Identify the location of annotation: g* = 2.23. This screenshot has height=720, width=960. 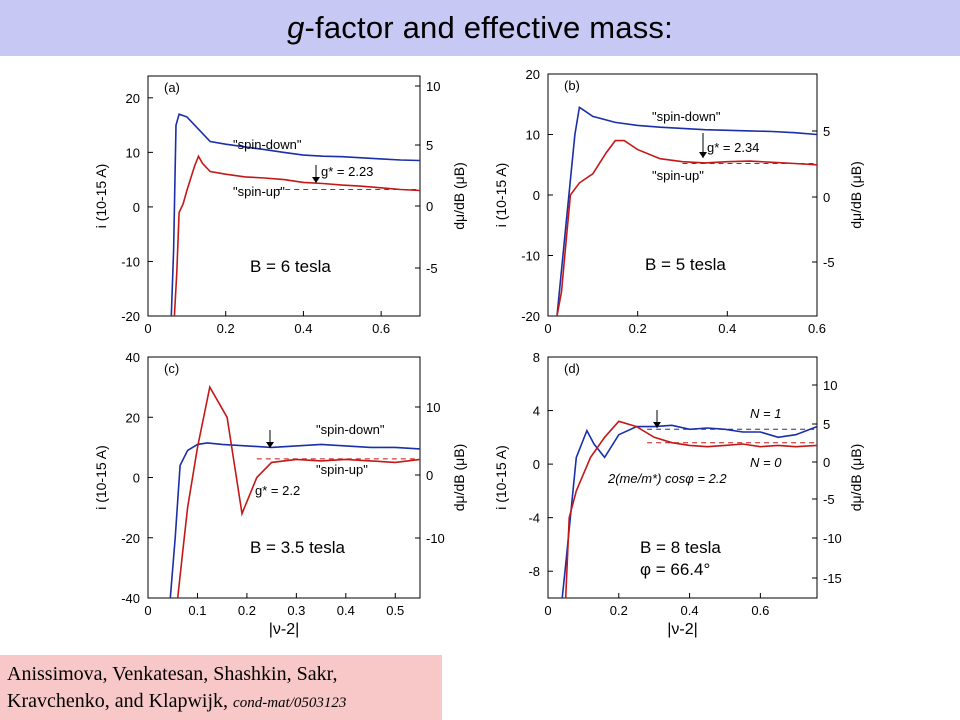
(347, 171).